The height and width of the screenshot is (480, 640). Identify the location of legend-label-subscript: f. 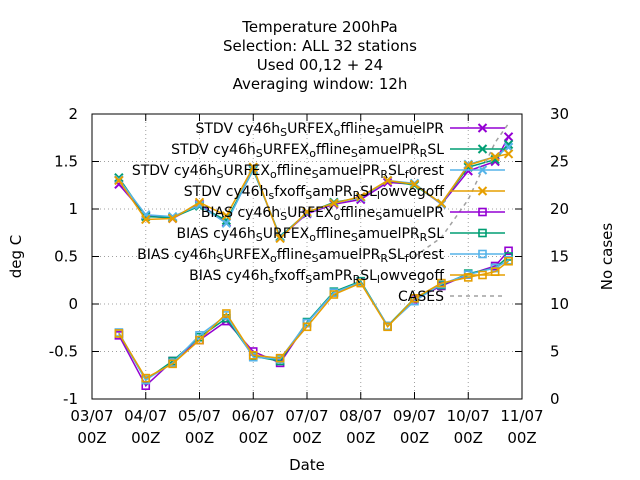
(407, 174).